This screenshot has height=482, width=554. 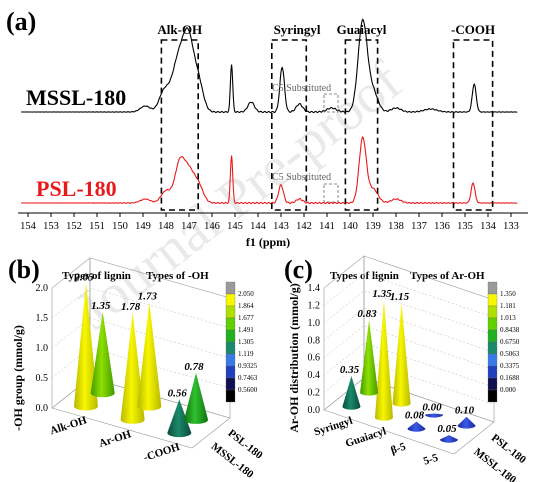 I want to click on region-label: Alk-OH, so click(x=179, y=29).